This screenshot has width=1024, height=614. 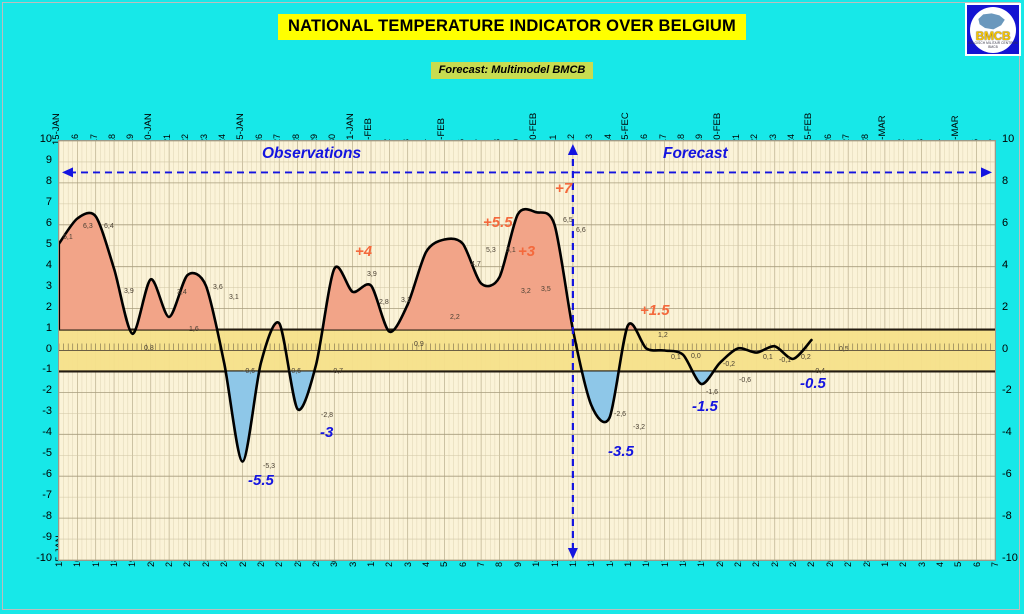 I want to click on warm-annotation: +5.5, so click(x=498, y=222).